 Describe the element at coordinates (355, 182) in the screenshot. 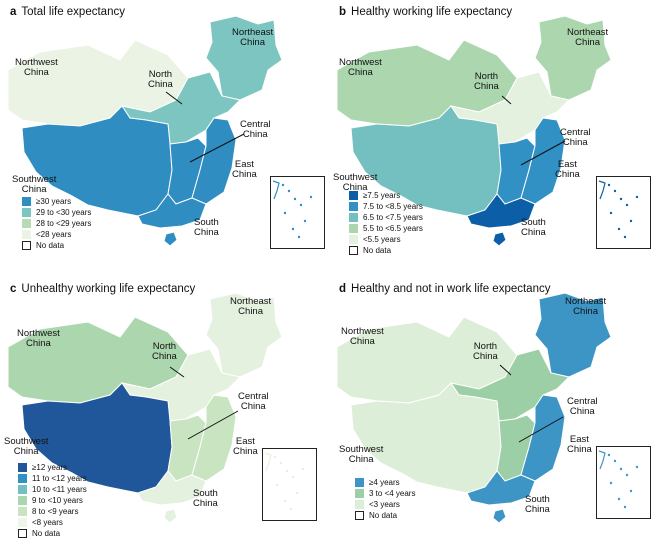

I see `region-label-sw: Southwest China` at that location.